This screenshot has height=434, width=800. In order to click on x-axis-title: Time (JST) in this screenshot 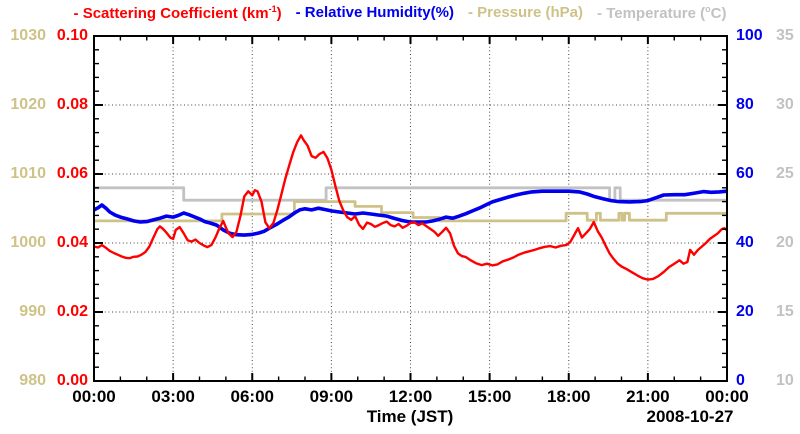, I will do `click(410, 416)`.